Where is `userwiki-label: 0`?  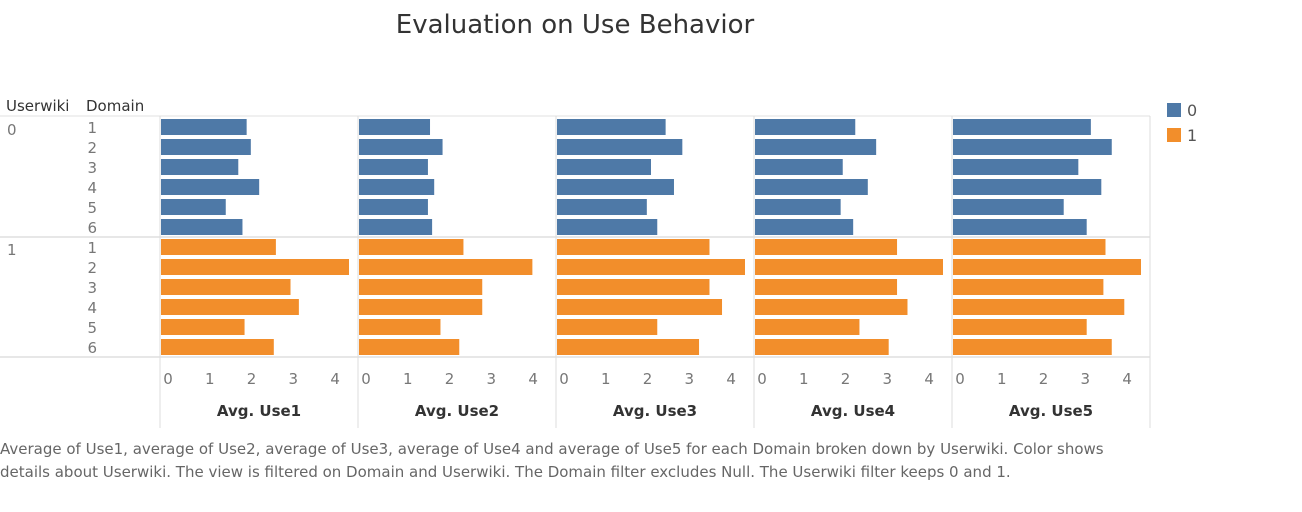
userwiki-label: 0 is located at coordinates (12, 130).